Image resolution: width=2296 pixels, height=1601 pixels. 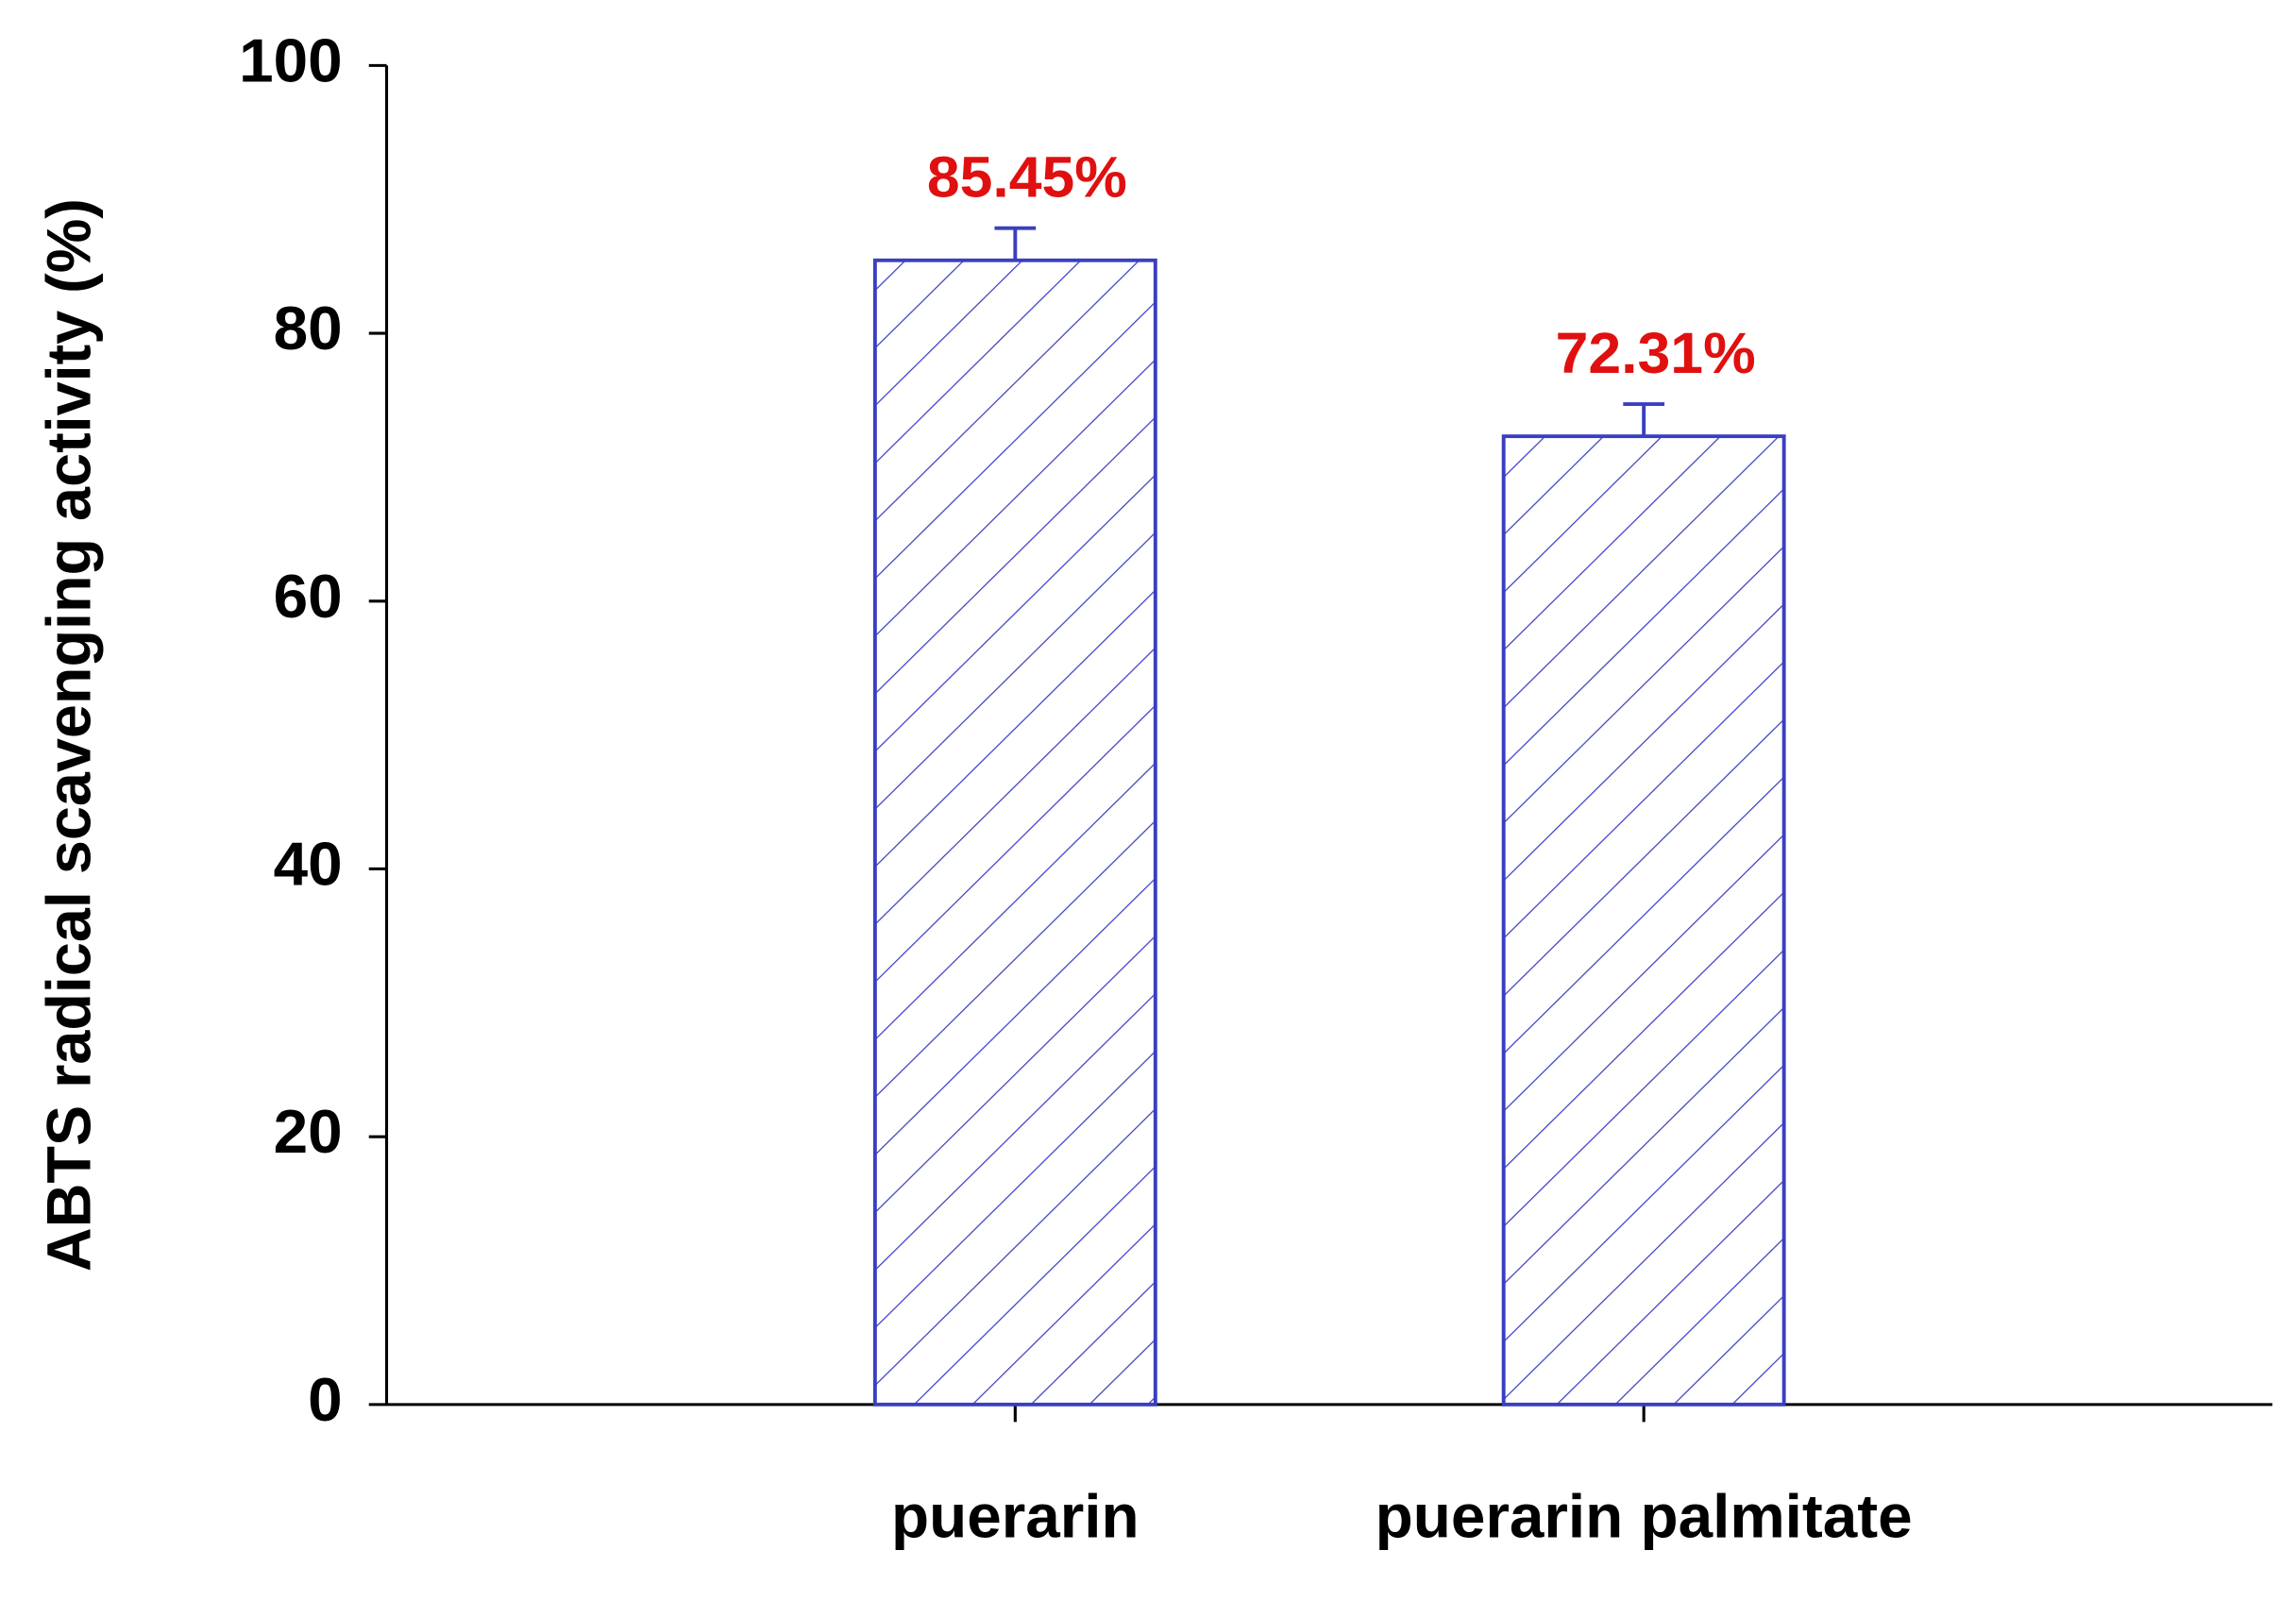 I want to click on value-label: 85.45%, so click(x=1027, y=178).